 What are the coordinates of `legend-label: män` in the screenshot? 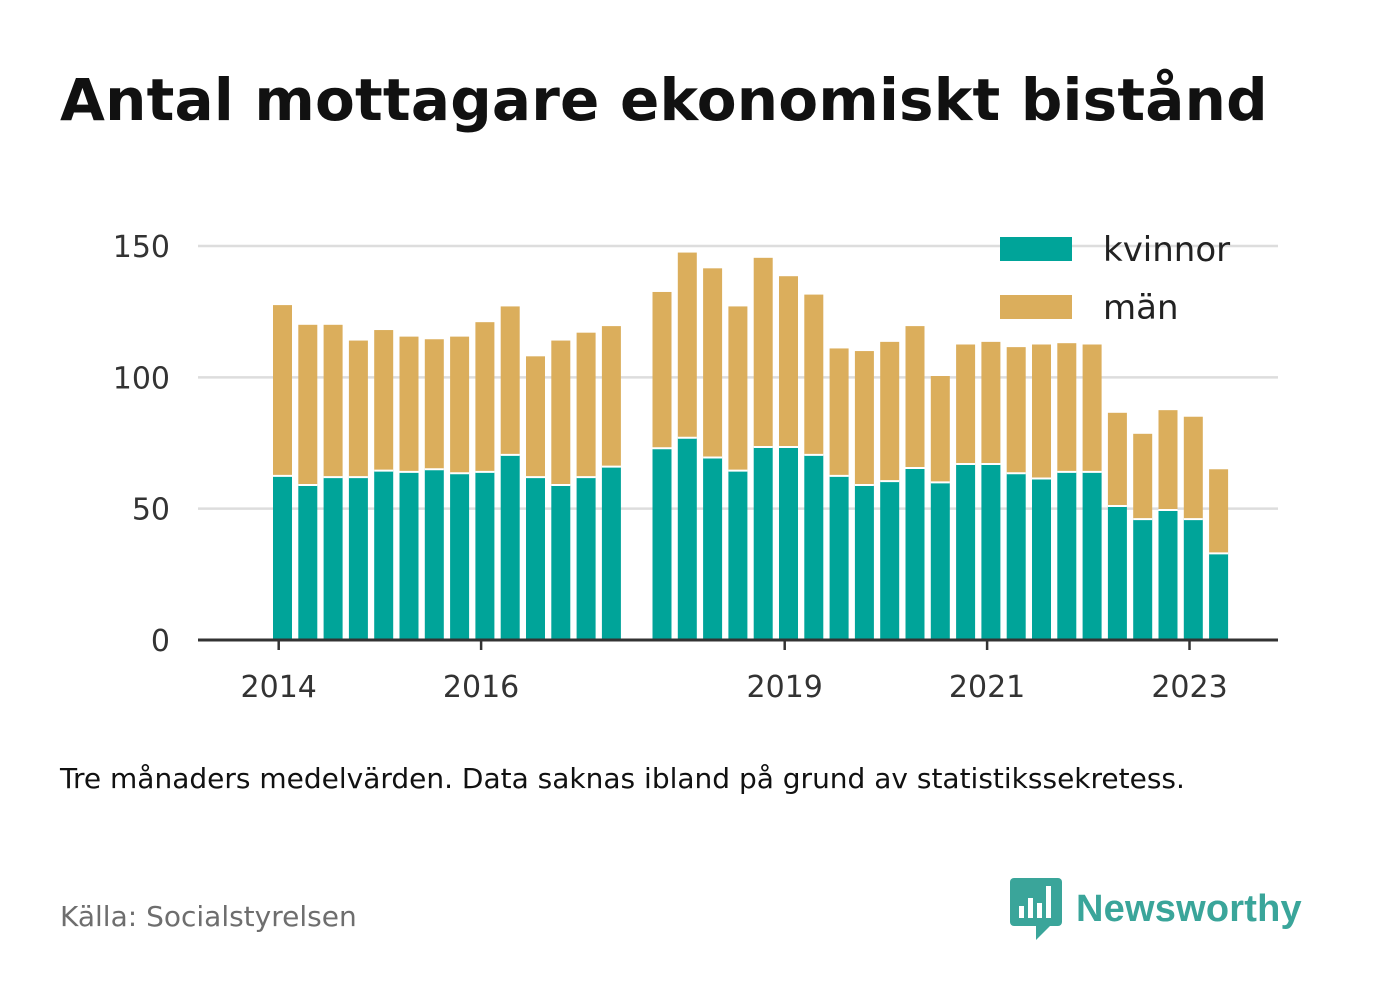 It's located at (1141, 308).